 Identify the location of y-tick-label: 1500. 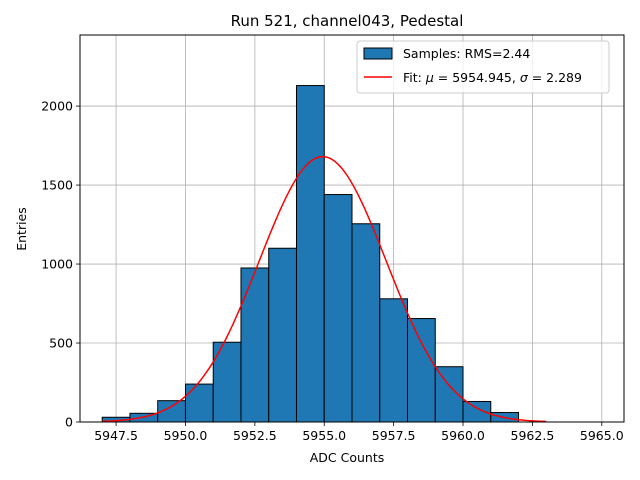
(57, 185).